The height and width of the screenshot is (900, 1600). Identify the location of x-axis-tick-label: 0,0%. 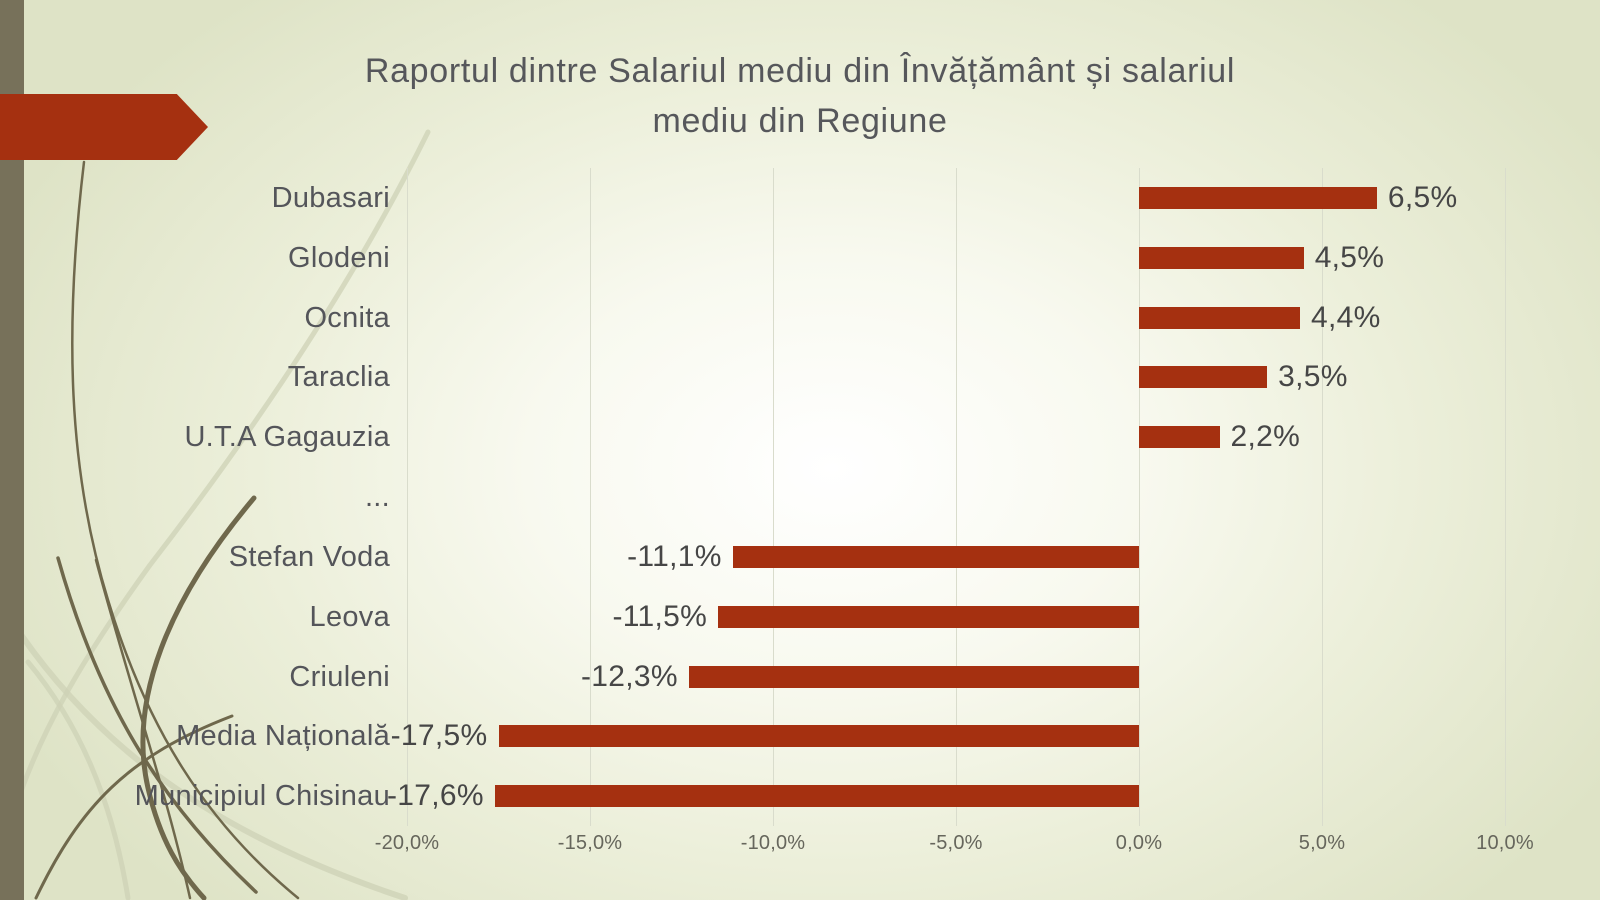
(1139, 843).